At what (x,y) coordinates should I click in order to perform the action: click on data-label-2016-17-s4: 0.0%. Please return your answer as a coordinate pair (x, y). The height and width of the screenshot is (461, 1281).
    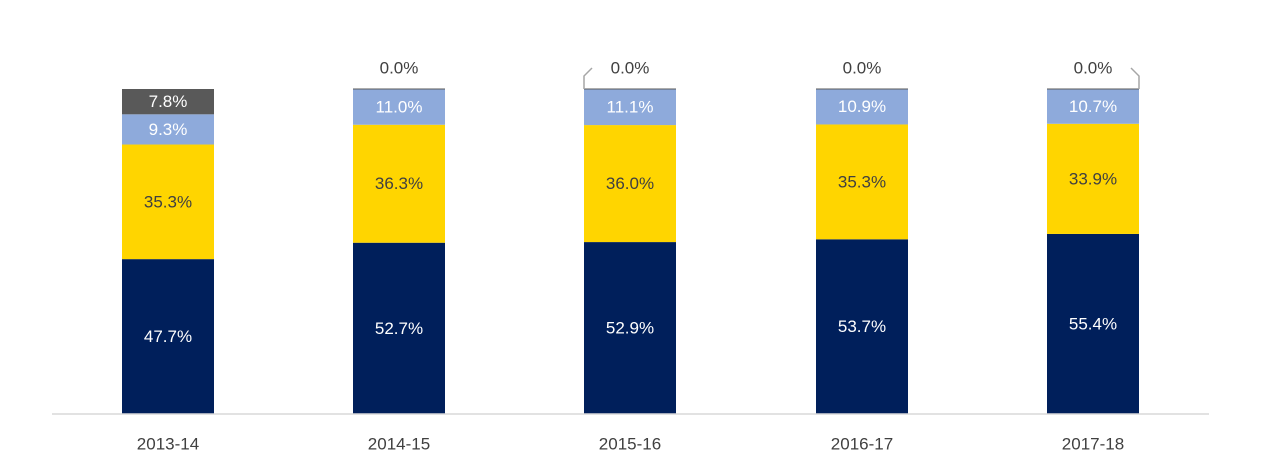
    Looking at the image, I should click on (862, 68).